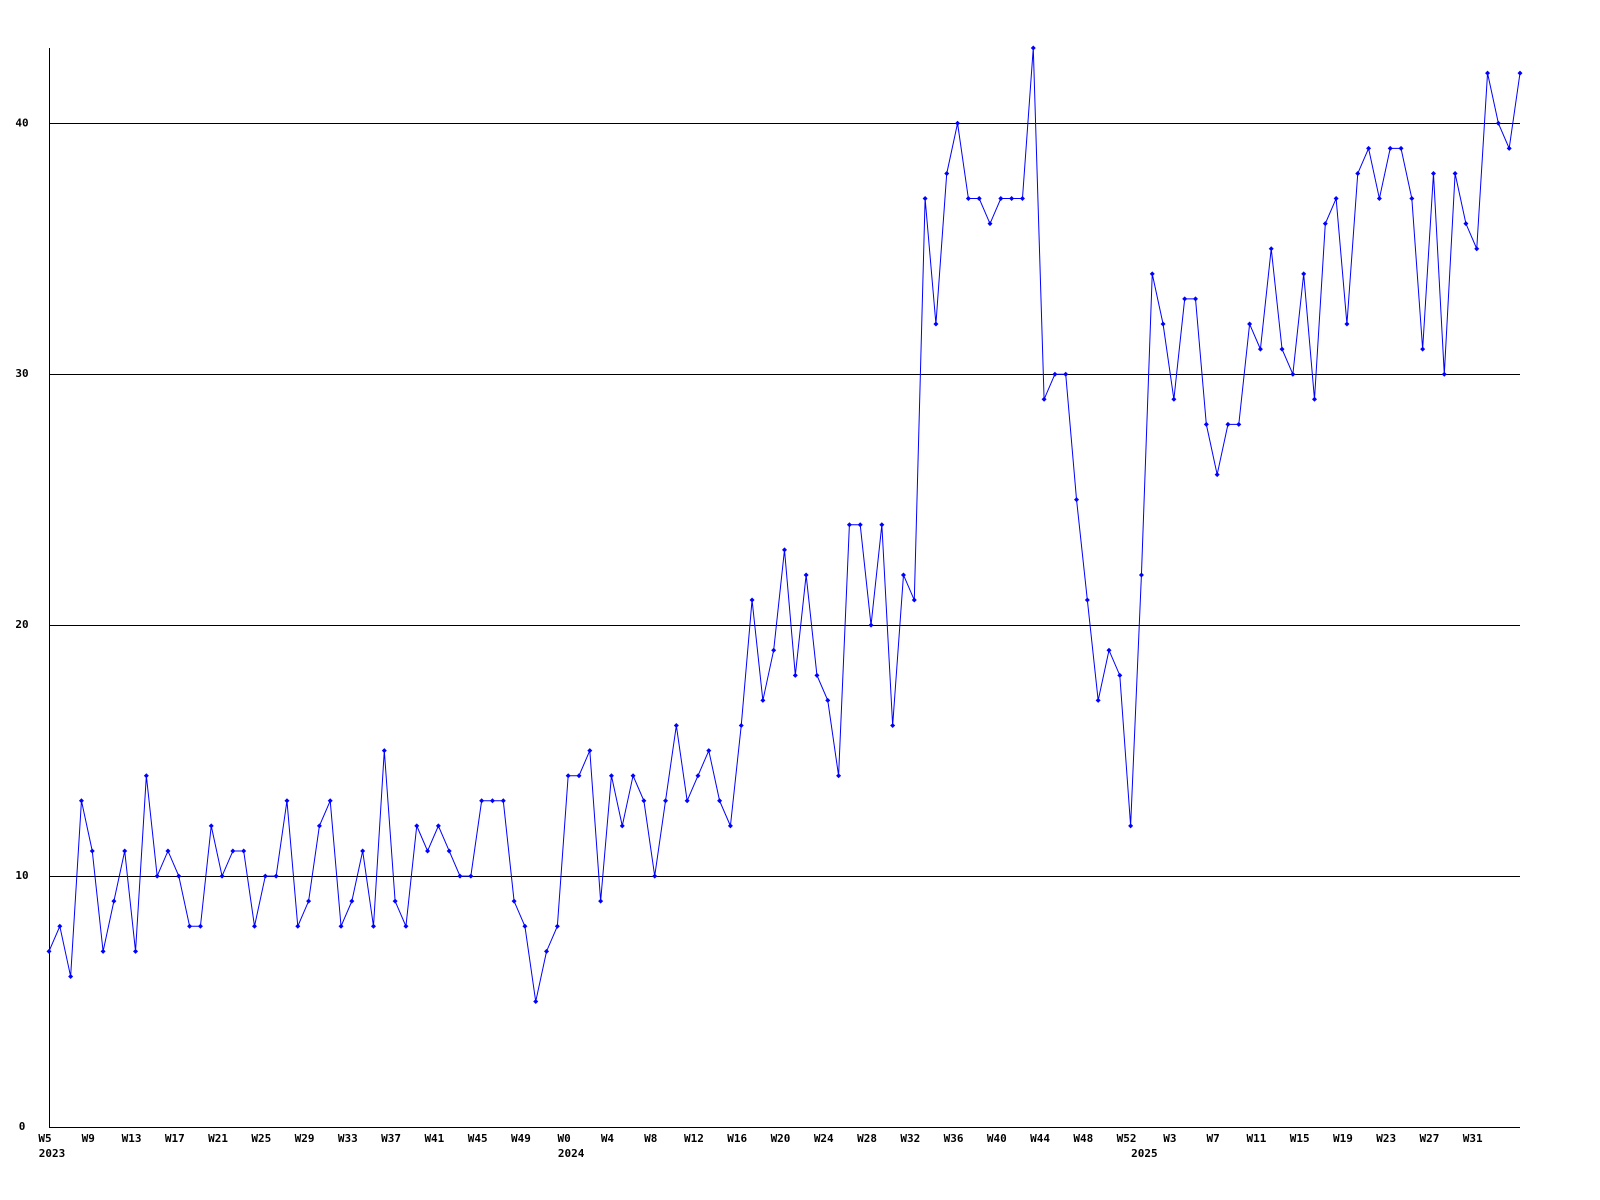  What do you see at coordinates (305, 1138) in the screenshot?
I see `x-tick-label: W29` at bounding box center [305, 1138].